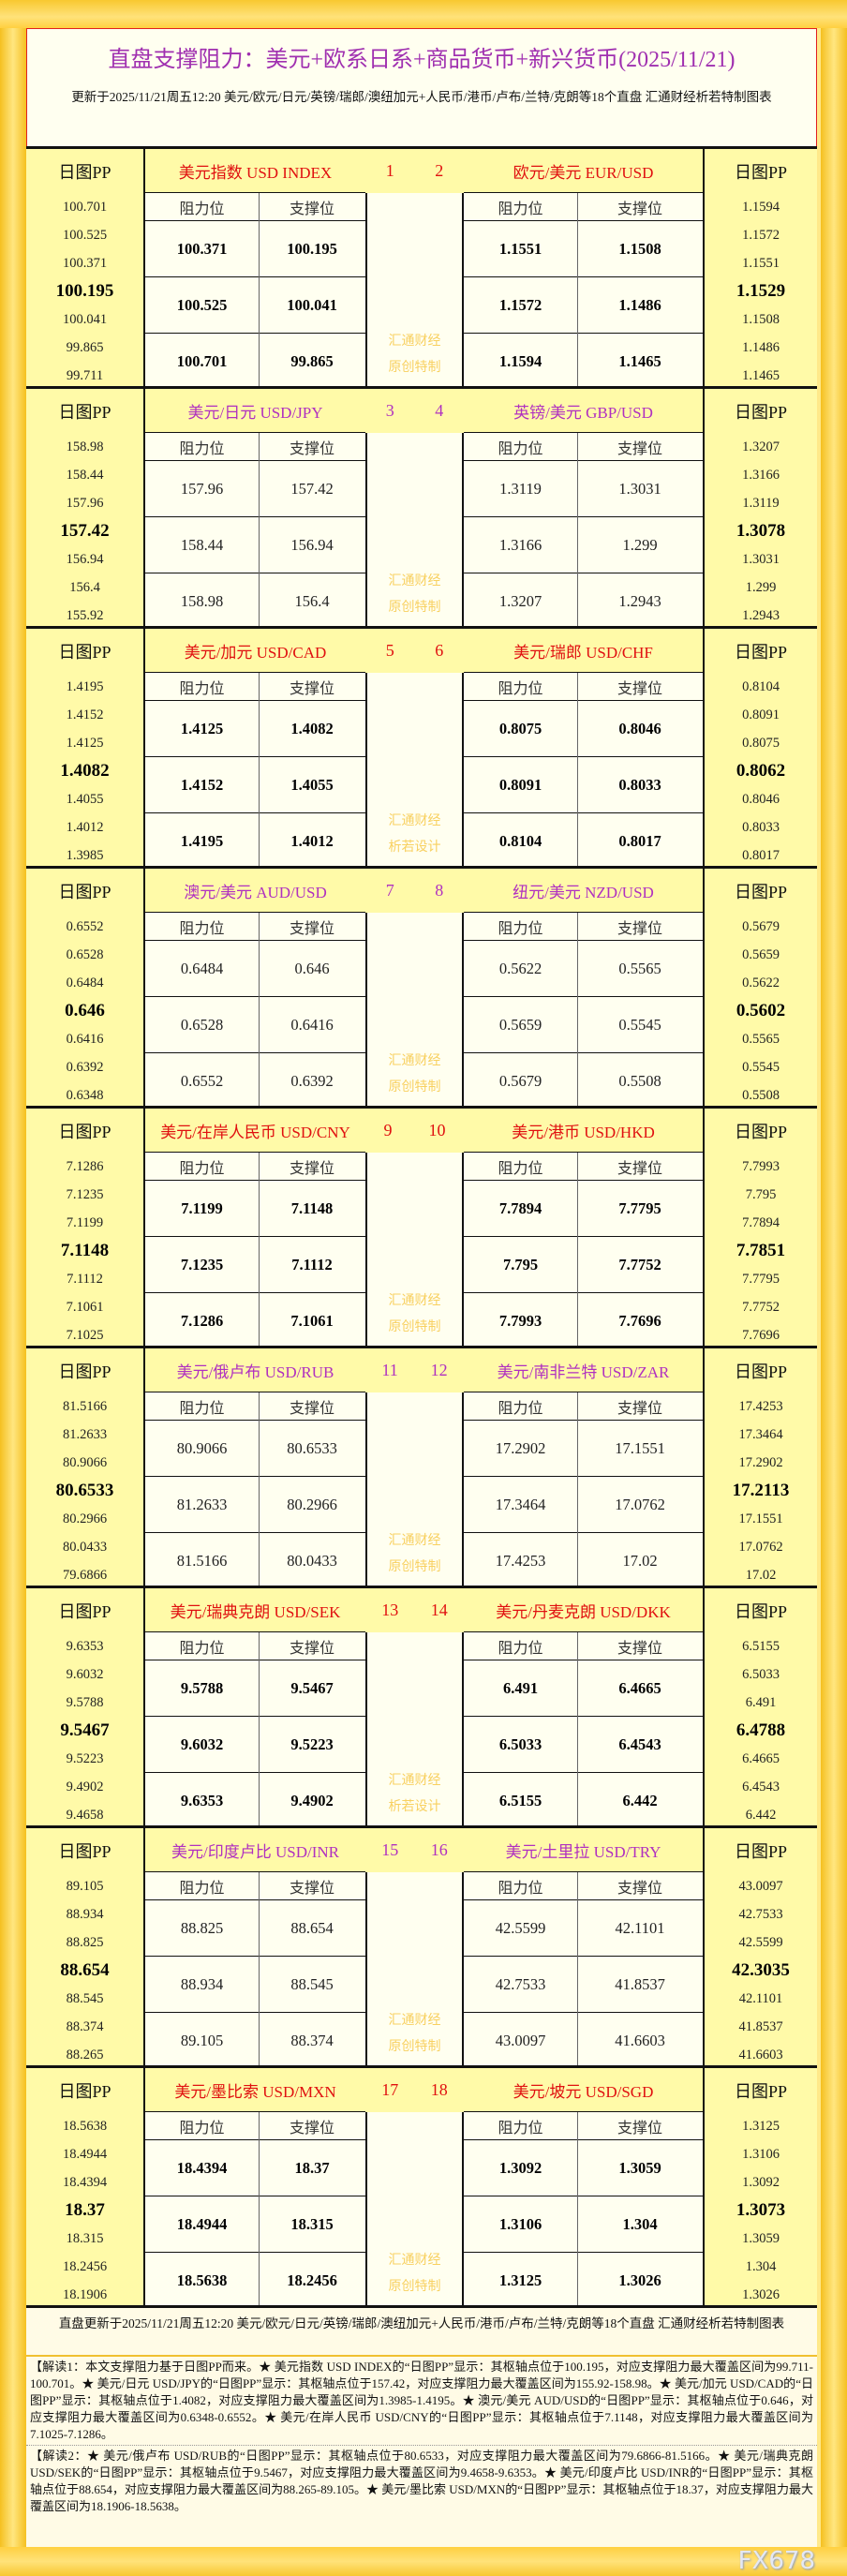  Describe the element at coordinates (761, 1674) in the screenshot. I see `pp-value: 6.5033` at that location.